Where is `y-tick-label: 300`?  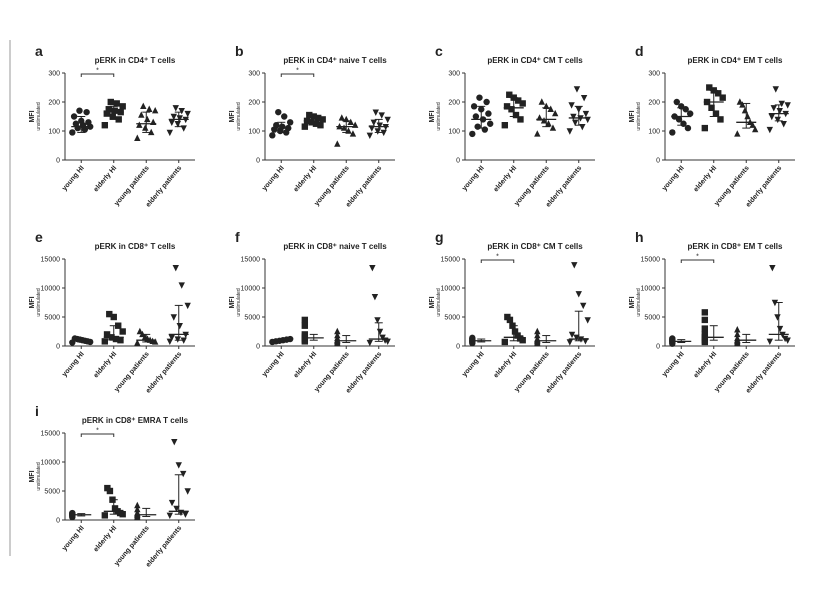 y-tick-label: 300 is located at coordinates (254, 74).